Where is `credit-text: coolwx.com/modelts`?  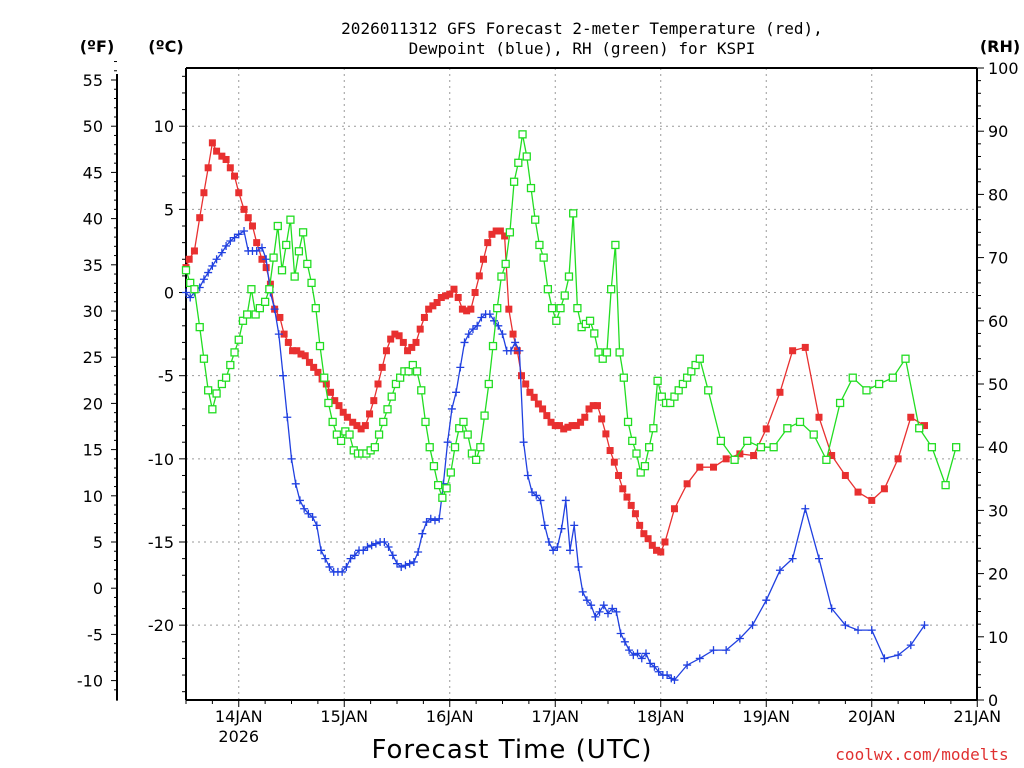
credit-text: coolwx.com/modelts is located at coordinates (921, 754).